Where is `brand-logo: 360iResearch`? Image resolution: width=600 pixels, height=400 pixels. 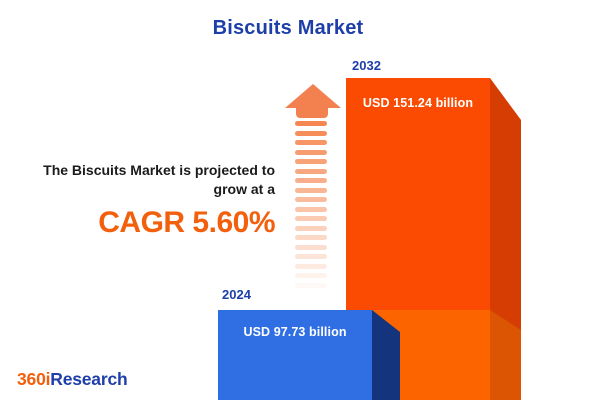 brand-logo: 360iResearch is located at coordinates (72, 379).